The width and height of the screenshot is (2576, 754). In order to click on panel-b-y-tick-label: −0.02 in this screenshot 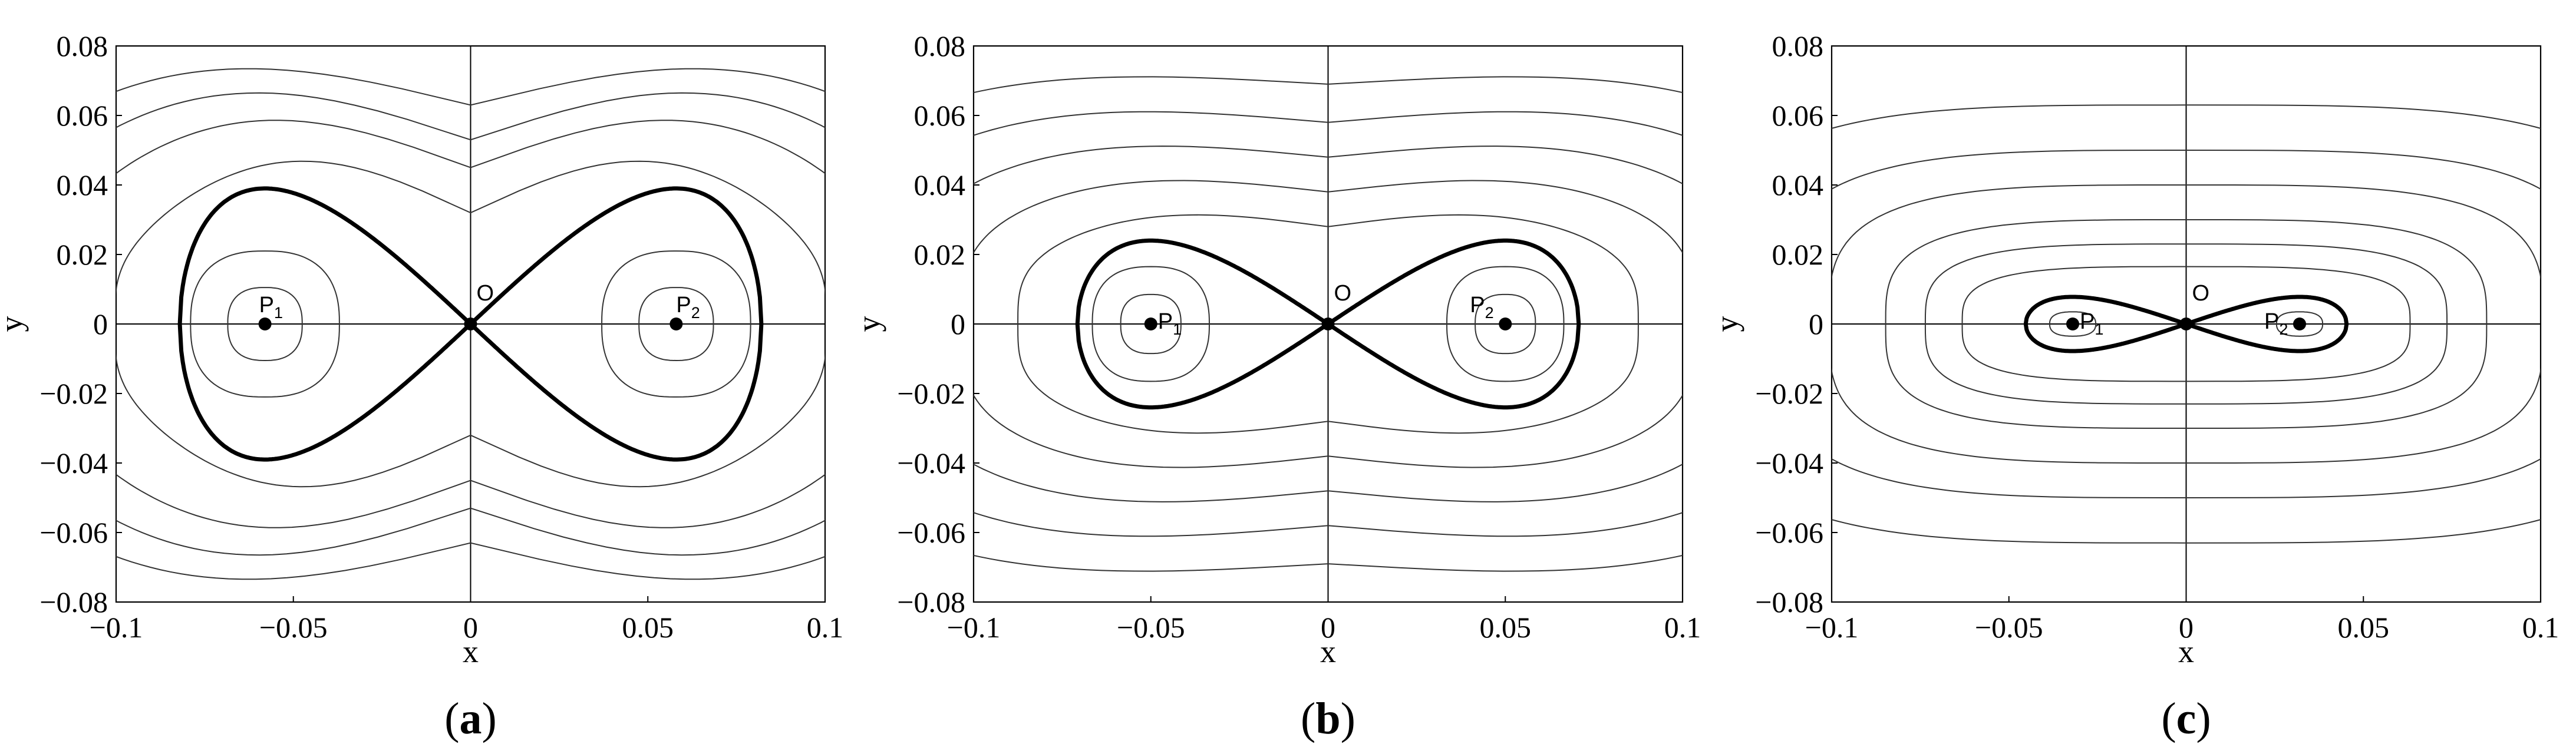, I will do `click(931, 394)`.